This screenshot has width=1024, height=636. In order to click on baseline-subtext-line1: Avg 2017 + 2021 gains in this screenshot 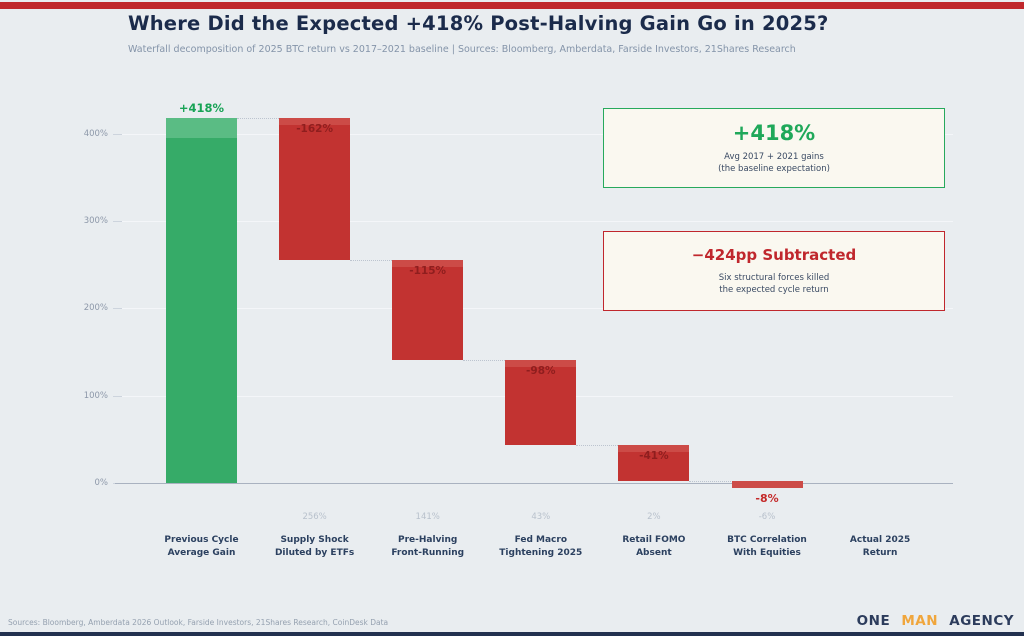, I will do `click(774, 156)`.